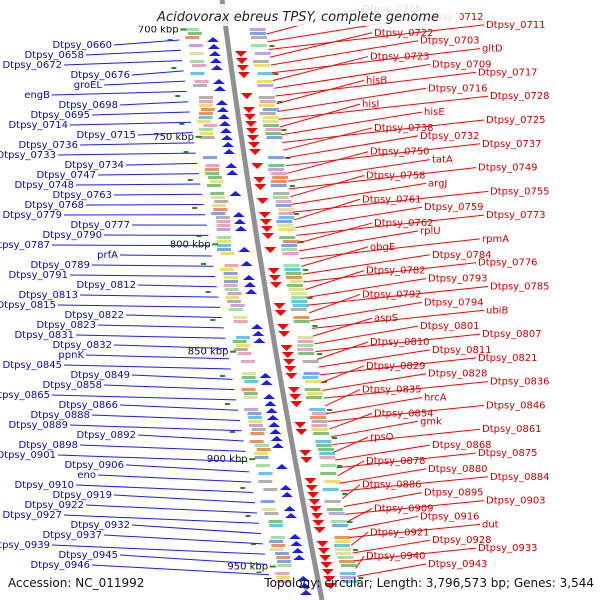  Describe the element at coordinates (430, 231) in the screenshot. I see `gene-label-rplu: rplU` at that location.